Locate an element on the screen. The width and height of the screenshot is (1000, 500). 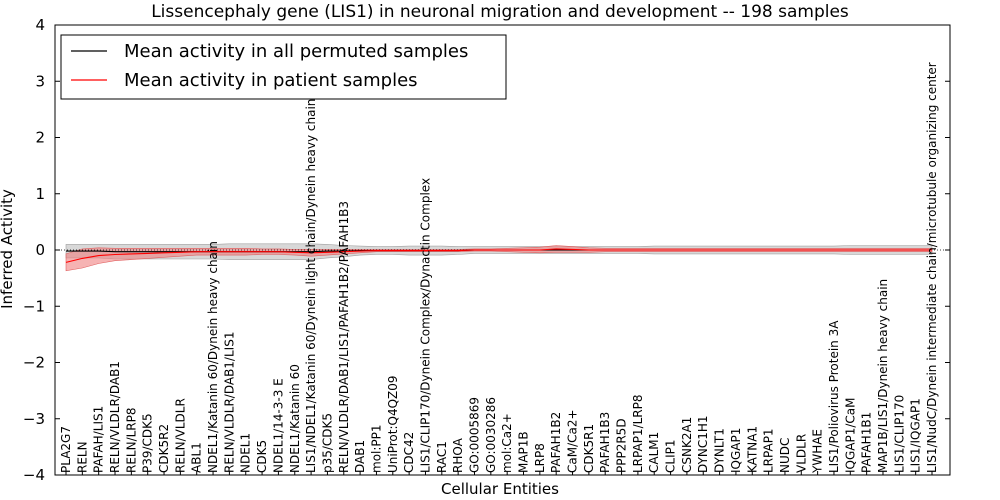
x-category-label: RELN/VLDLR/DAB1 is located at coordinates (115, 417).